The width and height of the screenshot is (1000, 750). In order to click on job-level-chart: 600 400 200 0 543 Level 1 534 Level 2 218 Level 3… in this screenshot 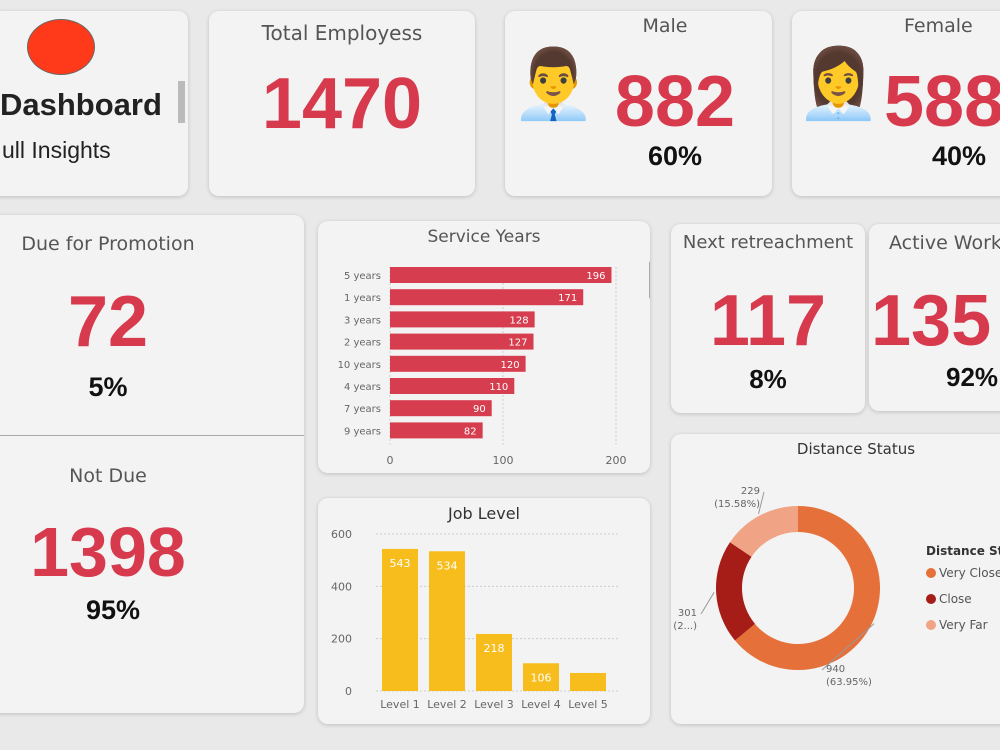, I will do `click(474, 619)`.